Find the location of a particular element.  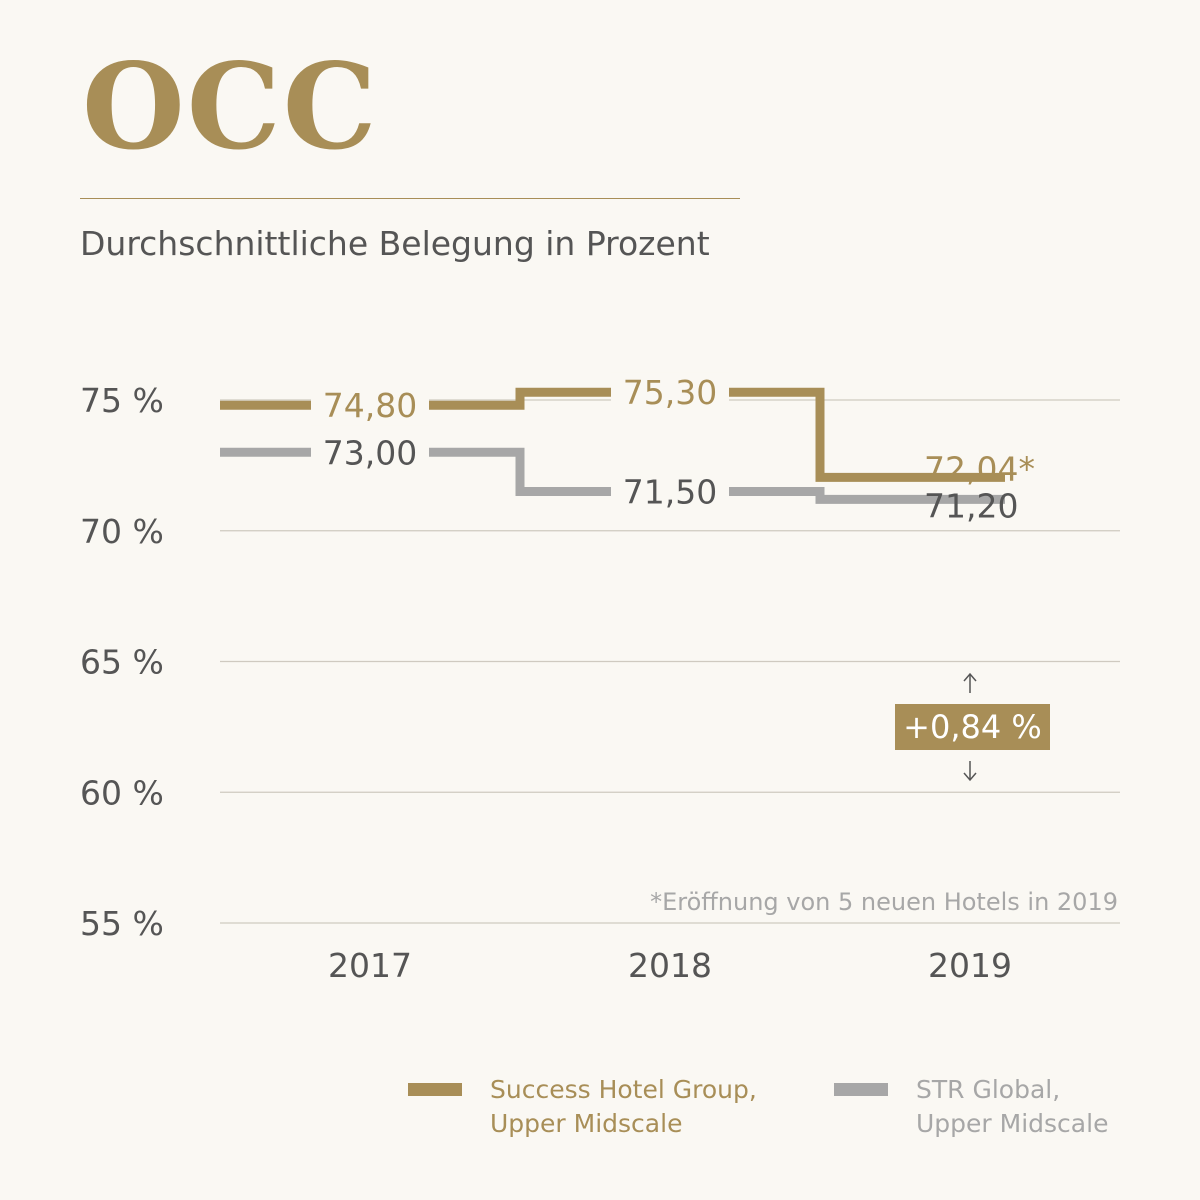

legend-swatch-gray is located at coordinates (861, 1089).